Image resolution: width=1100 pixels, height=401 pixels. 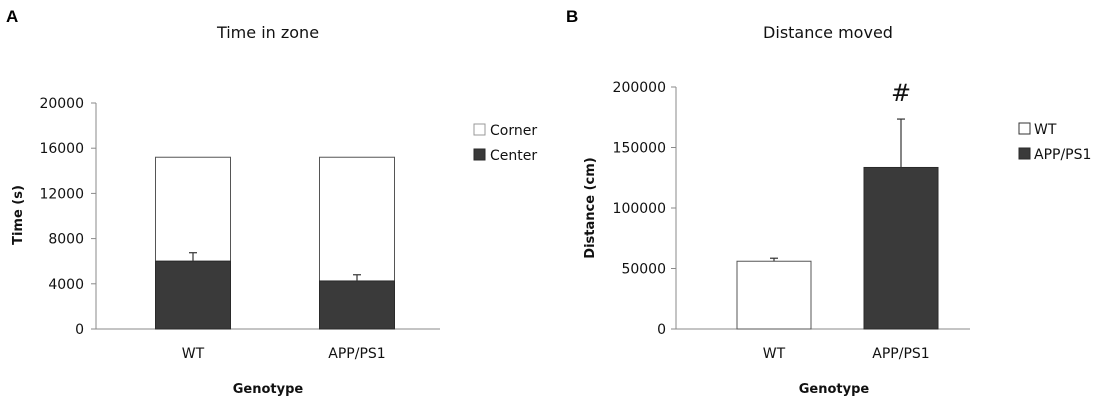 What do you see at coordinates (66, 285) in the screenshot?
I see `panel-a-y-tick-label: 4000` at bounding box center [66, 285].